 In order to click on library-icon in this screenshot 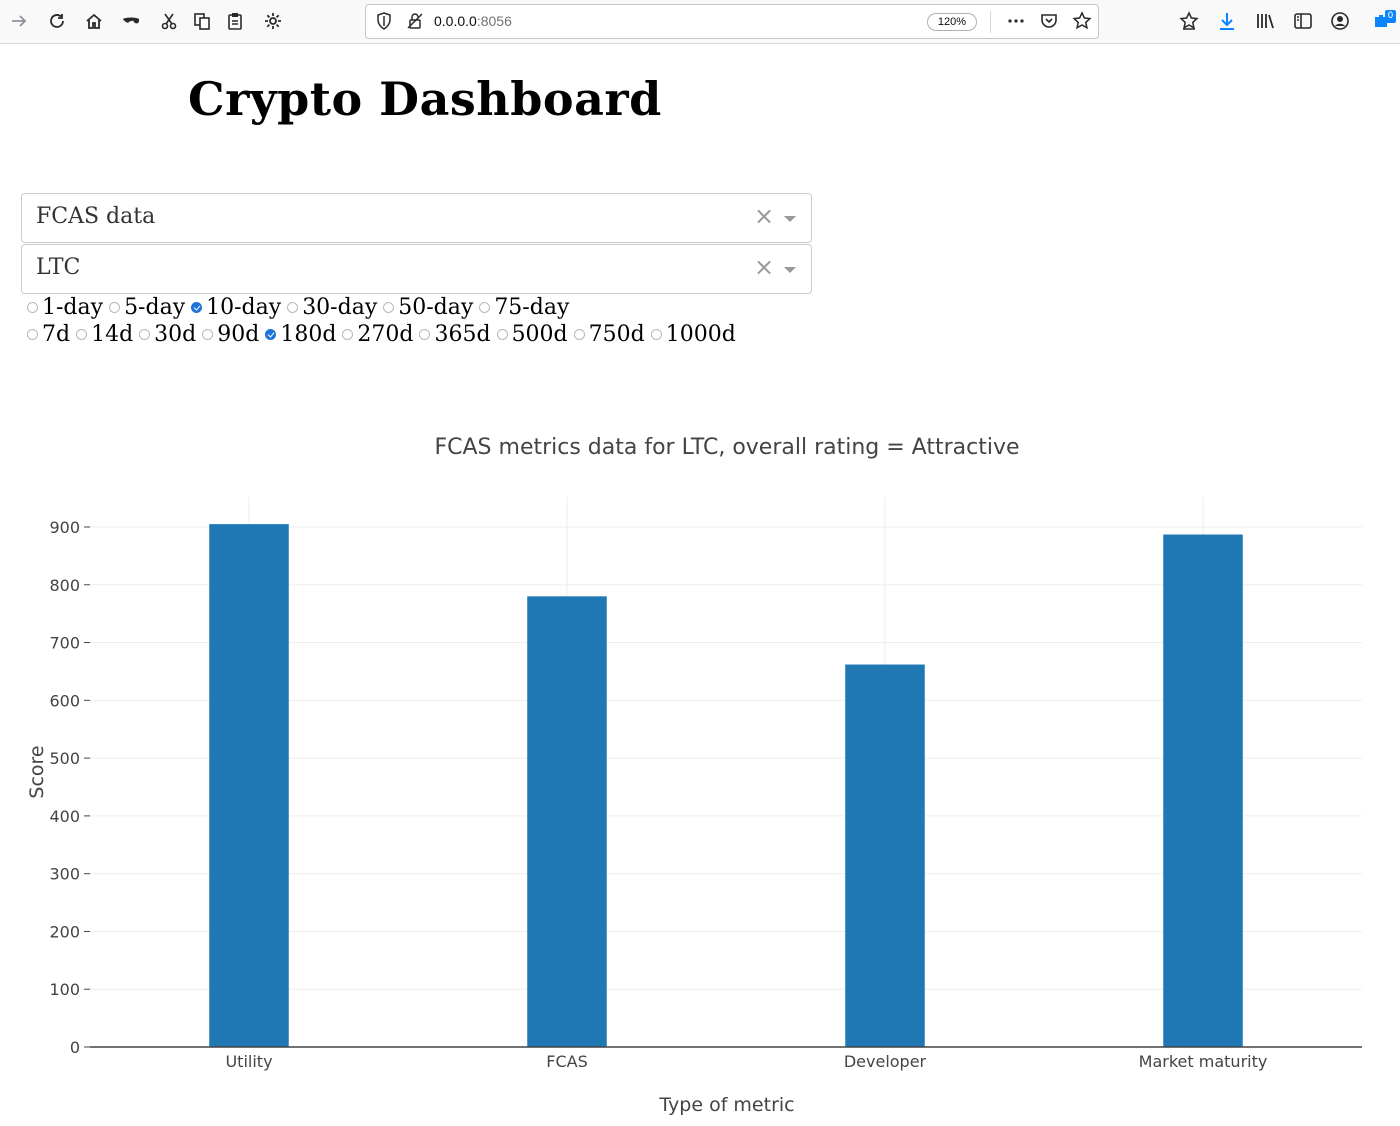, I will do `click(1265, 21)`.